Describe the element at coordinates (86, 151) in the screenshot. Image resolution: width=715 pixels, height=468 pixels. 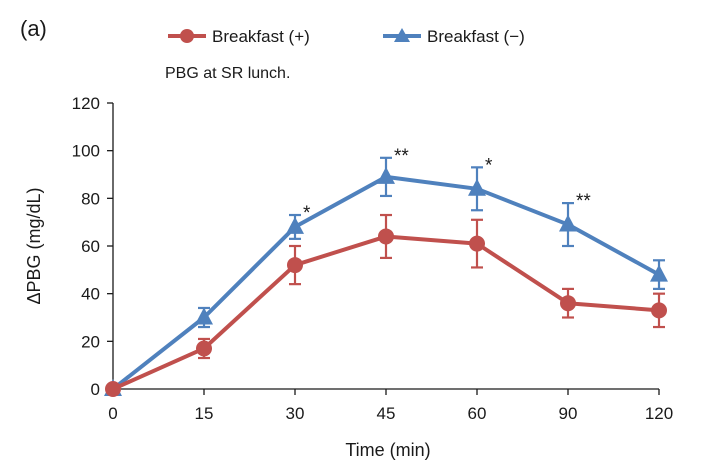
I see `y-tick-label: 100` at that location.